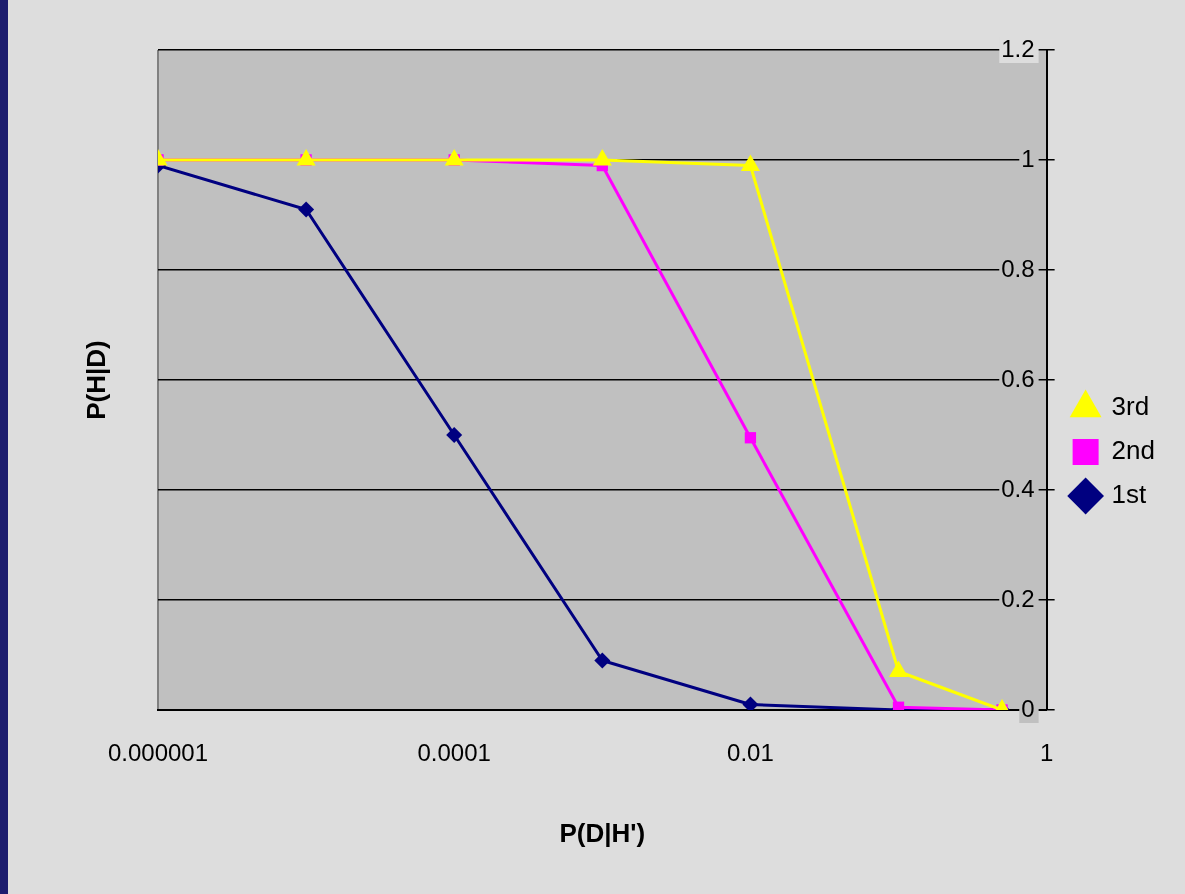 This screenshot has width=1185, height=894. Describe the element at coordinates (1133, 450) in the screenshot. I see `legend-label: 2nd` at that location.